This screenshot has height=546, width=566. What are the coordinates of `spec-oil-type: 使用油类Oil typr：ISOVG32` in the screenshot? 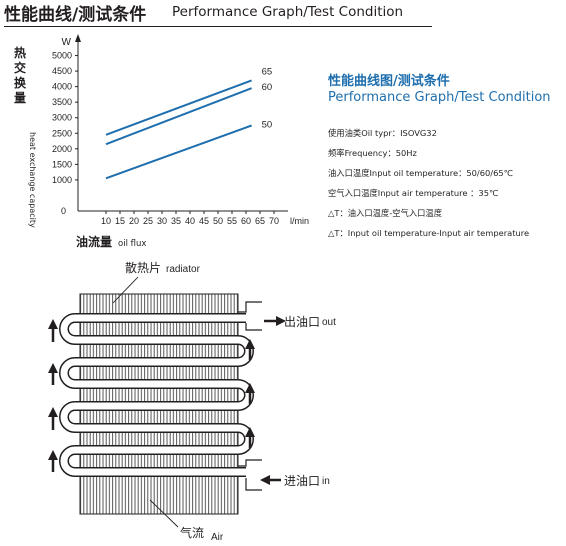 It's located at (382, 133).